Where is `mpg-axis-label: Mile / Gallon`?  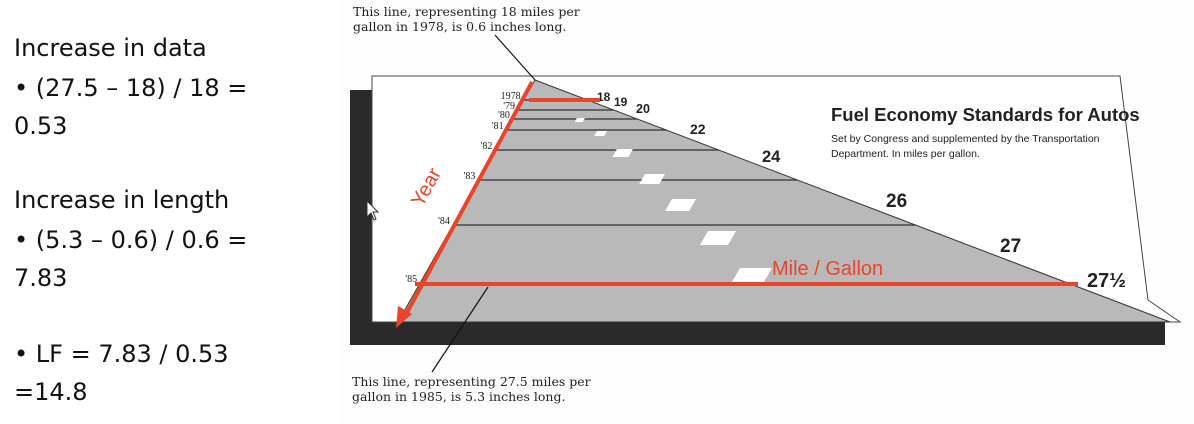 mpg-axis-label: Mile / Gallon is located at coordinates (827, 269).